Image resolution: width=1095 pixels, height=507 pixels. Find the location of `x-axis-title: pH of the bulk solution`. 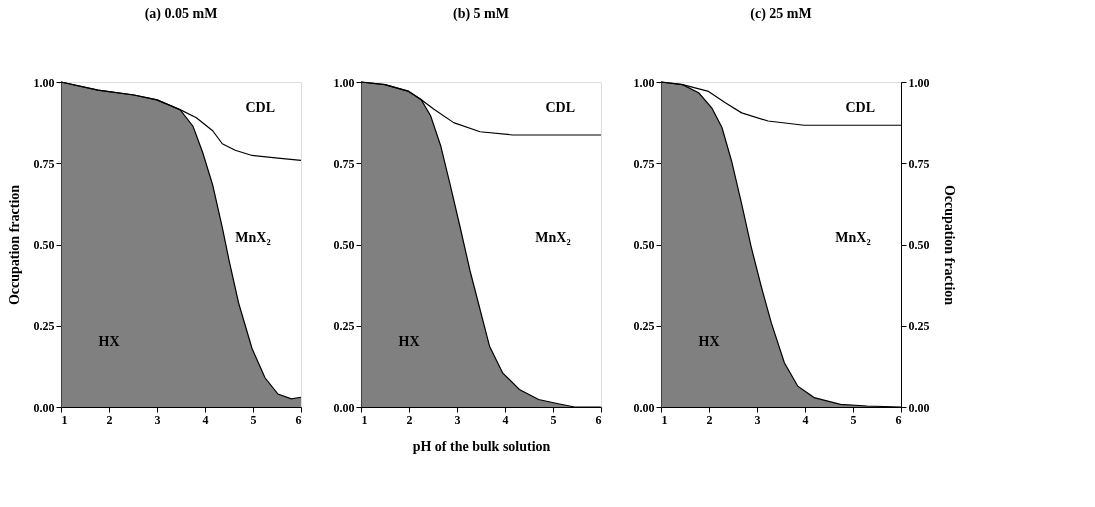

x-axis-title: pH of the bulk solution is located at coordinates (481, 446).